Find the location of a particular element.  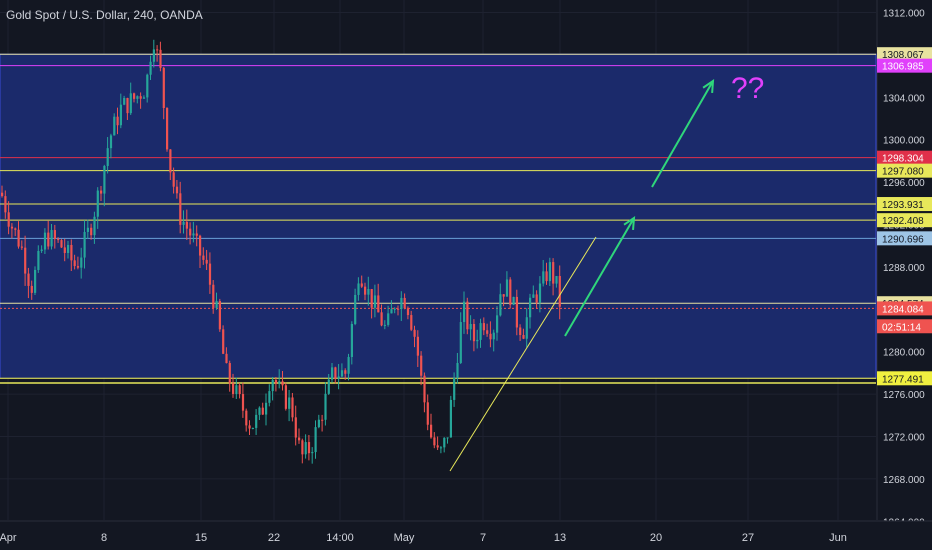

time-tick-label: 14:00 is located at coordinates (340, 538).